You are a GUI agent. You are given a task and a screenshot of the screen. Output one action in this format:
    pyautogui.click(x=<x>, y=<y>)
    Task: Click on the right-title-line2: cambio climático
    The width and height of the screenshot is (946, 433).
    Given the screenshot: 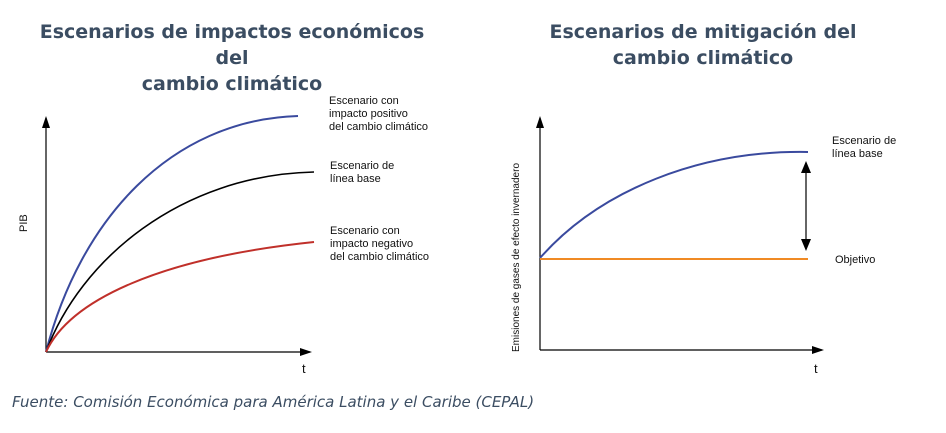 What is the action you would take?
    pyautogui.click(x=703, y=58)
    